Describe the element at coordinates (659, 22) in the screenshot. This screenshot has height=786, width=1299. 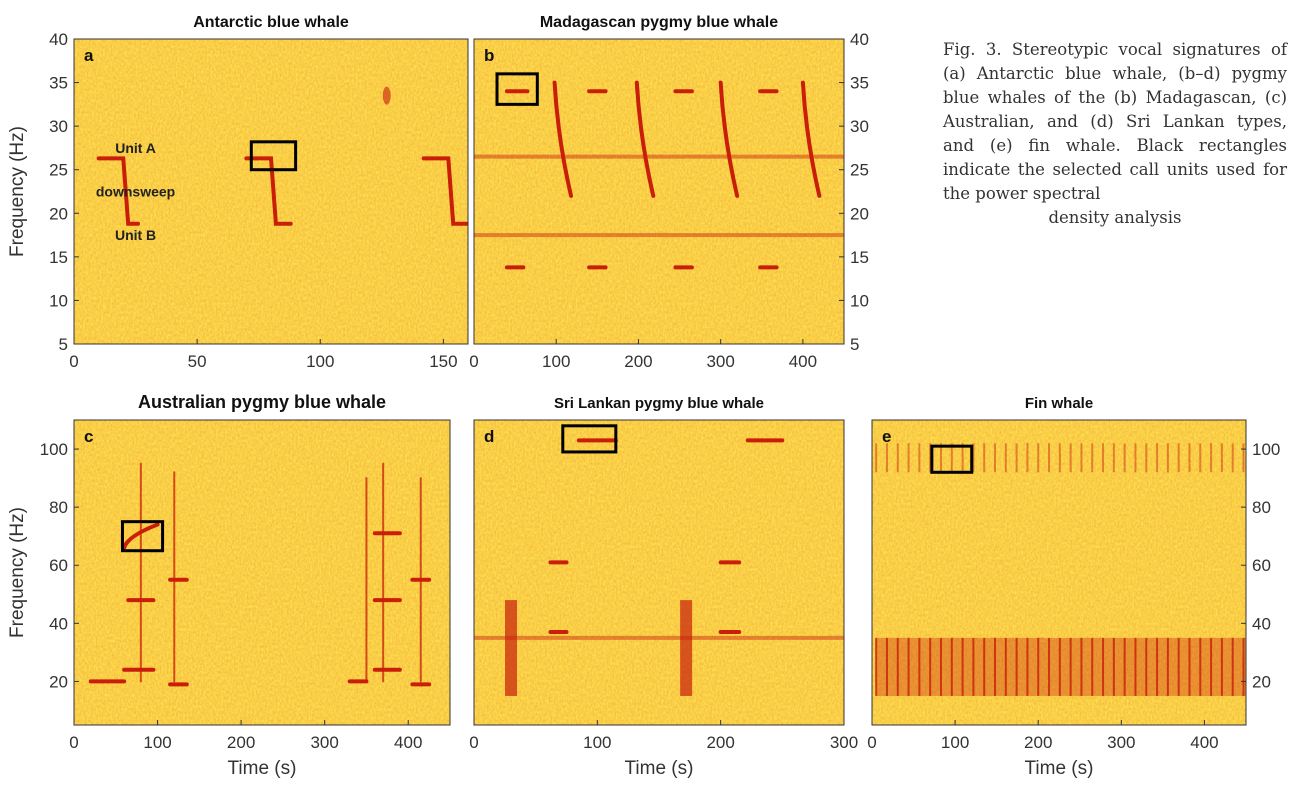
I see `panel-title: Madagascan pygmy blue whale` at that location.